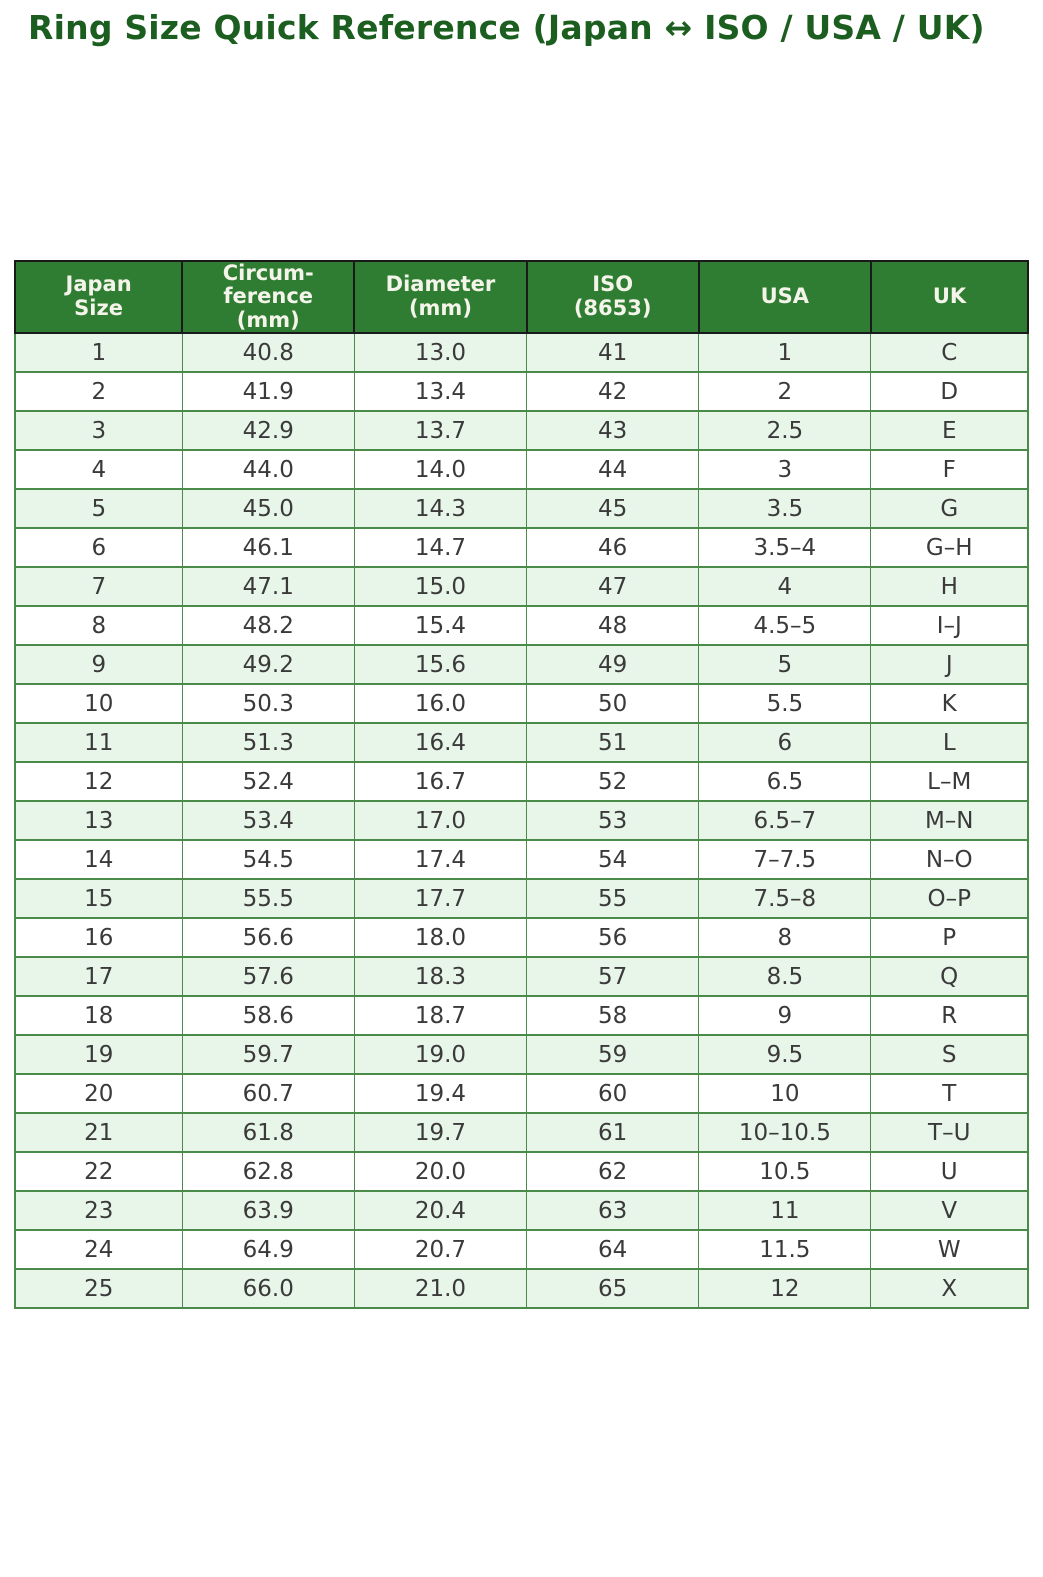 The height and width of the screenshot is (1577, 1043). What do you see at coordinates (98, 587) in the screenshot?
I see `cell-japan-size: 7` at bounding box center [98, 587].